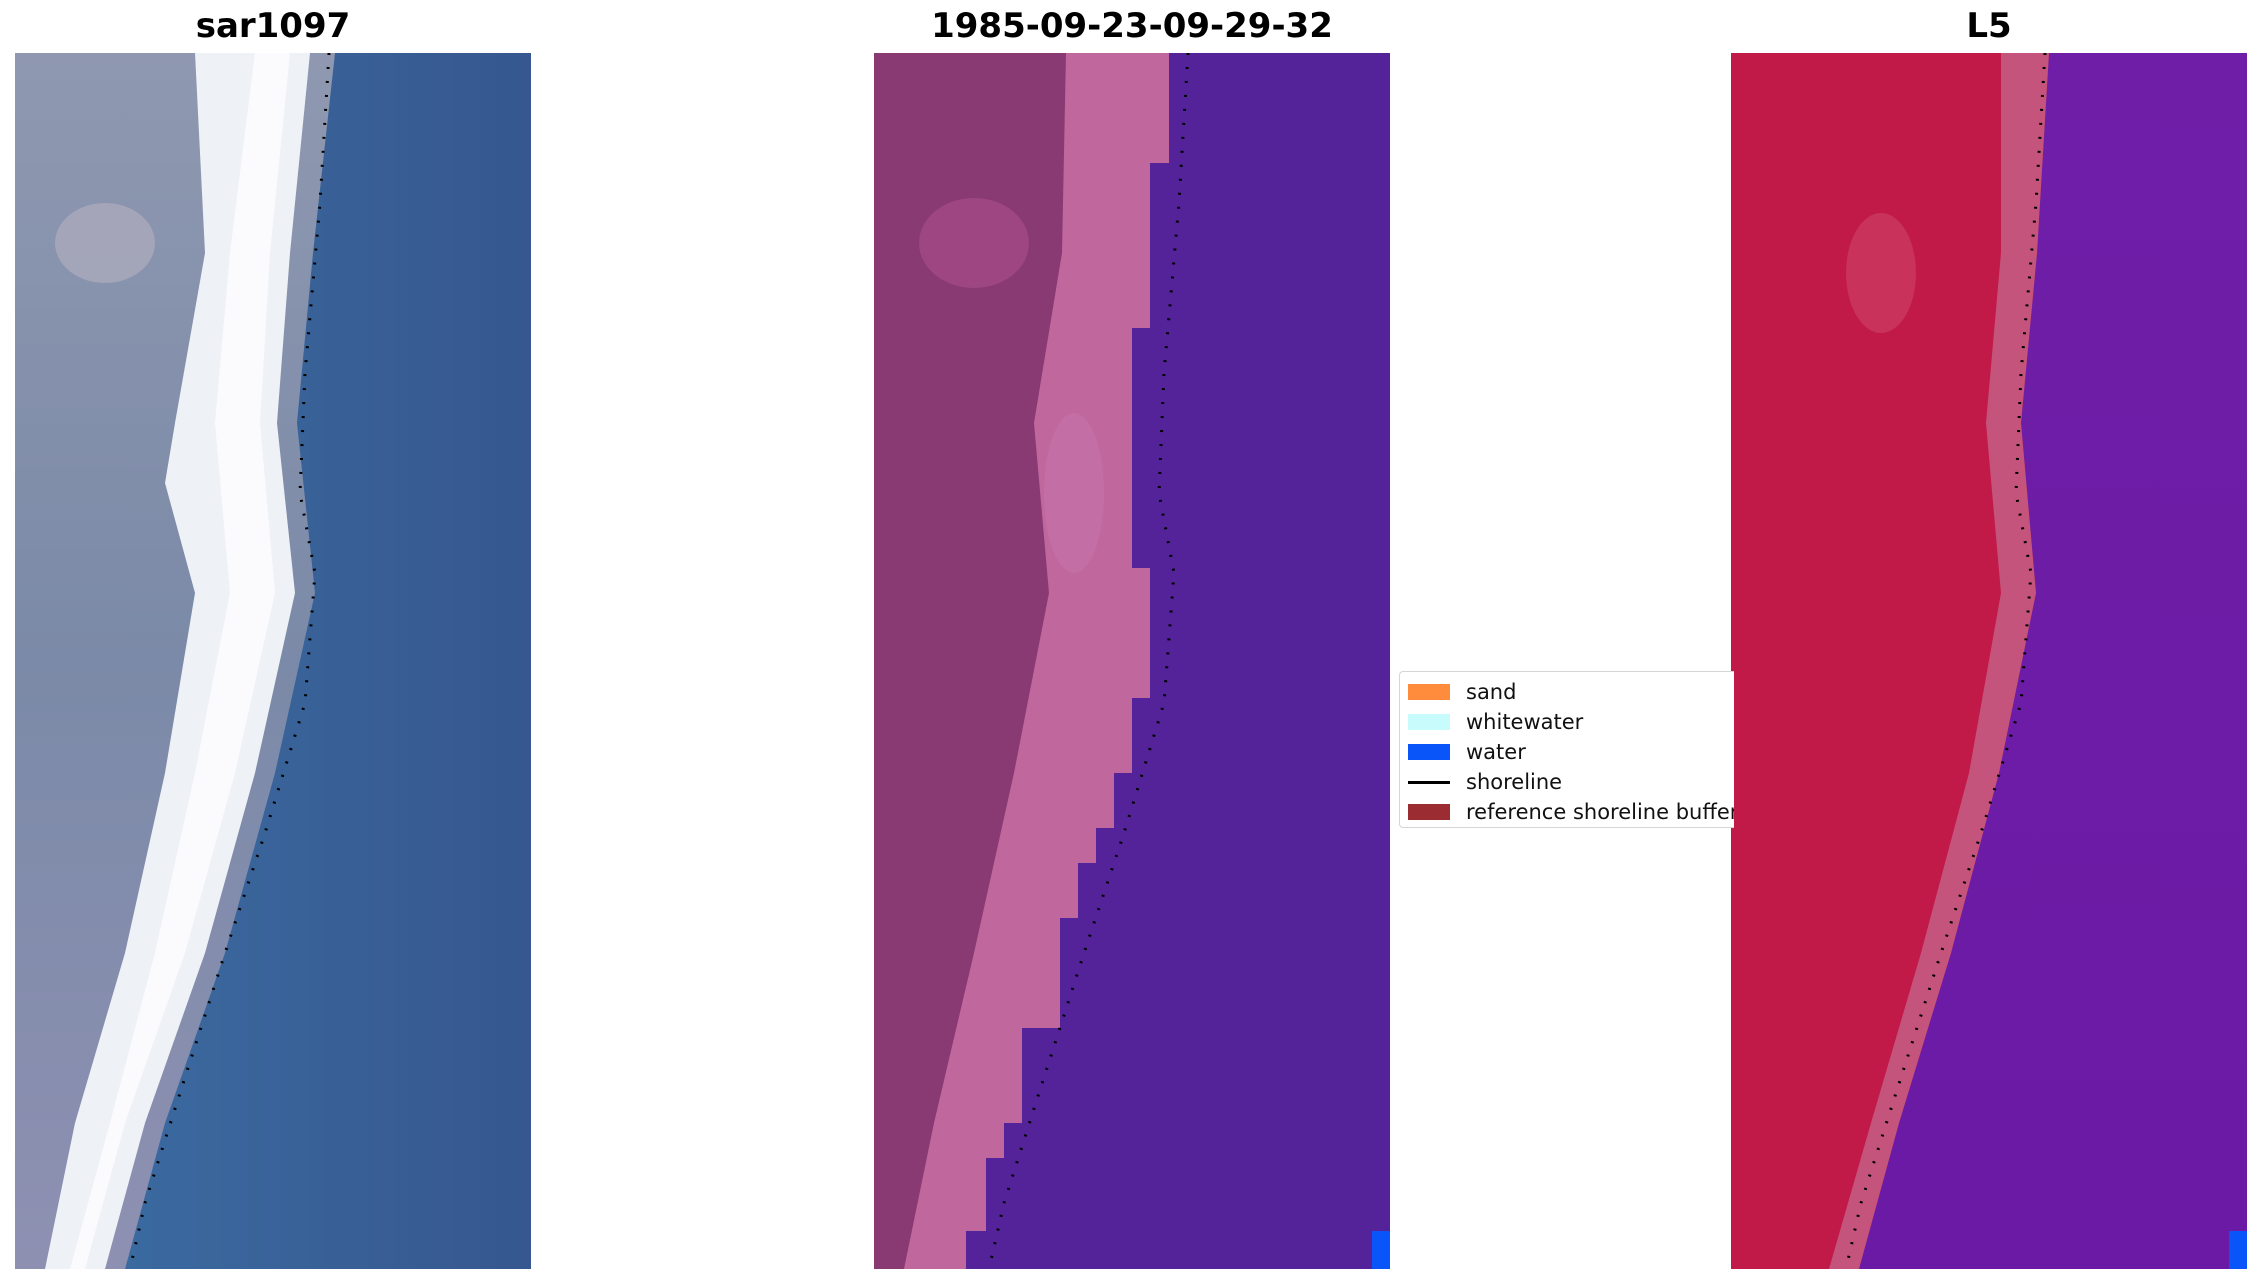 This screenshot has height=1283, width=2260. I want to click on index-beach-area, so click(1939, 661).